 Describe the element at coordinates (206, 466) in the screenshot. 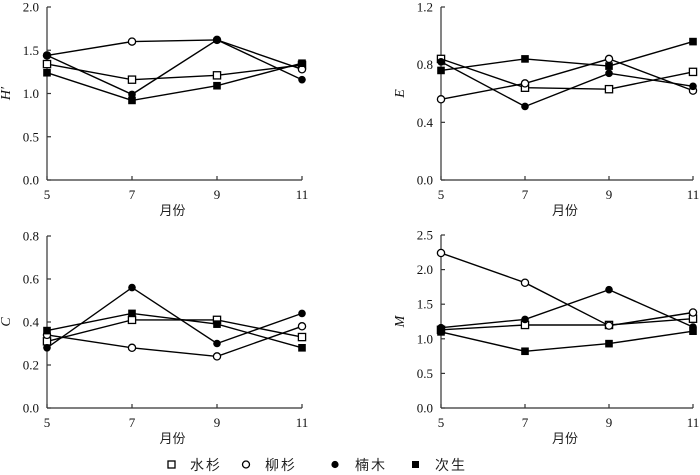

I see `legend-label: 水杉` at that location.